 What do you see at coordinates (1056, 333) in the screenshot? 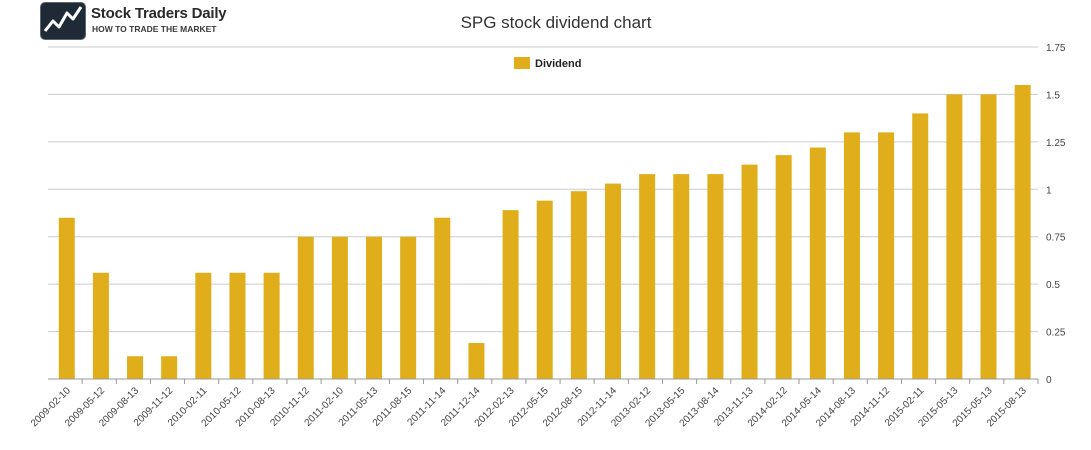
I see `y-tick-label: 0.25` at bounding box center [1056, 333].